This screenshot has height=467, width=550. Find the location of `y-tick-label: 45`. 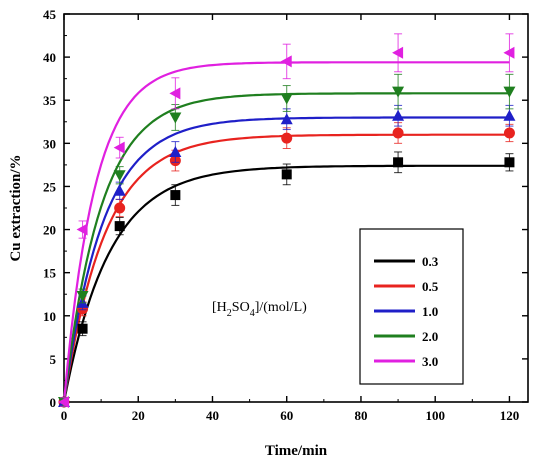

y-tick-label: 45 is located at coordinates (50, 14).